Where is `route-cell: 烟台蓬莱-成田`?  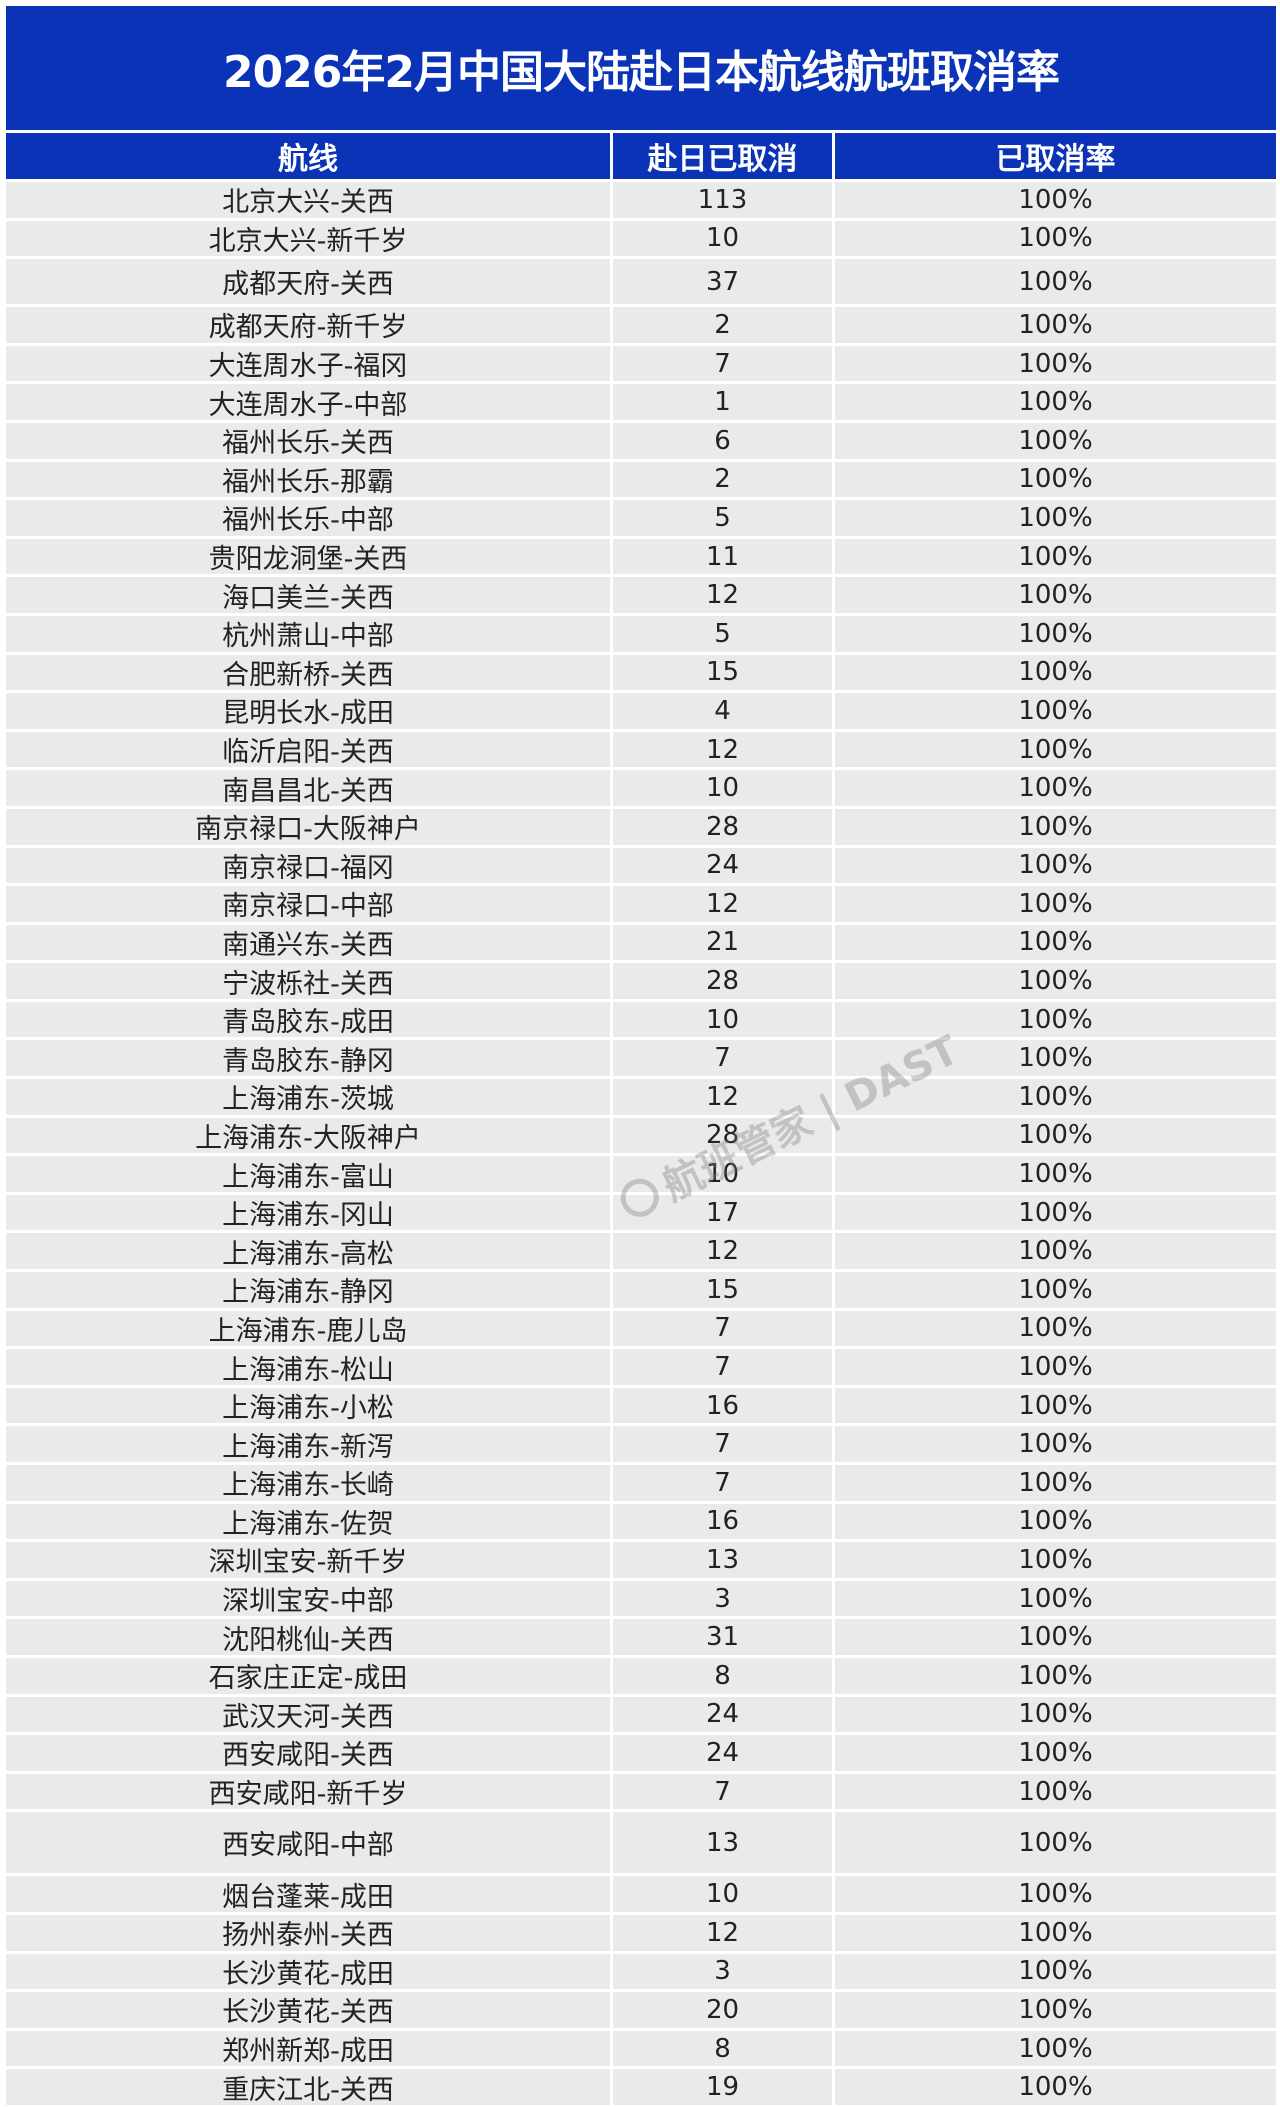 route-cell: 烟台蓬莱-成田 is located at coordinates (309, 1894).